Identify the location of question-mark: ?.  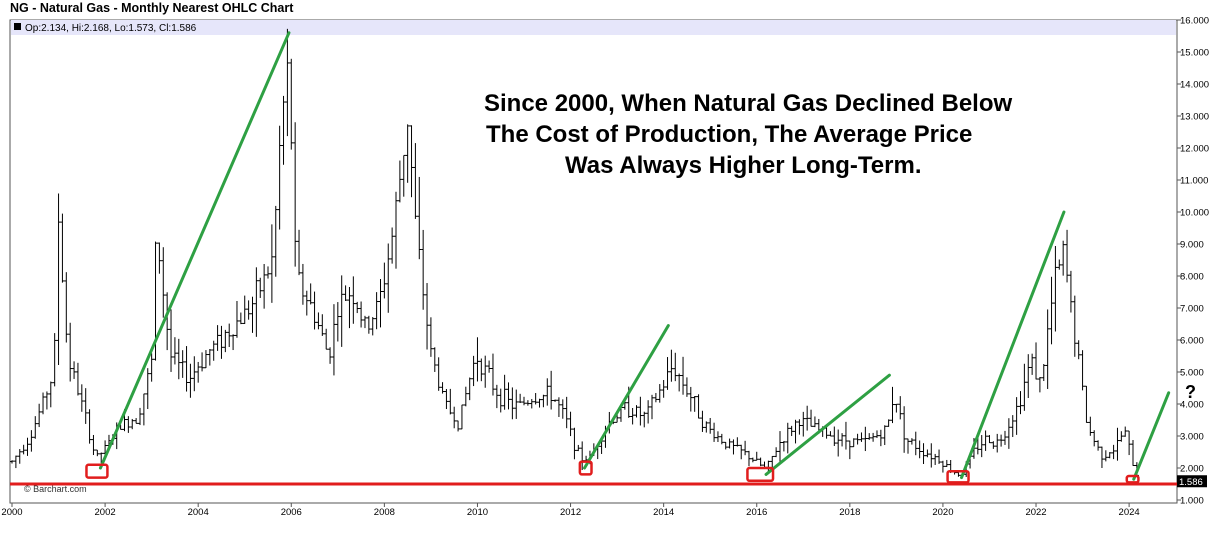
(1190, 392).